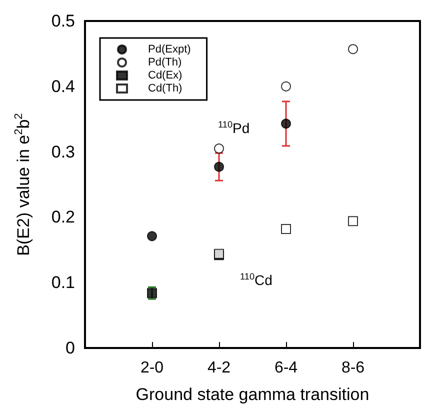 The width and height of the screenshot is (428, 410). Describe the element at coordinates (23, 184) in the screenshot. I see `y-axis-title: B(E2) value in e2b2` at that location.